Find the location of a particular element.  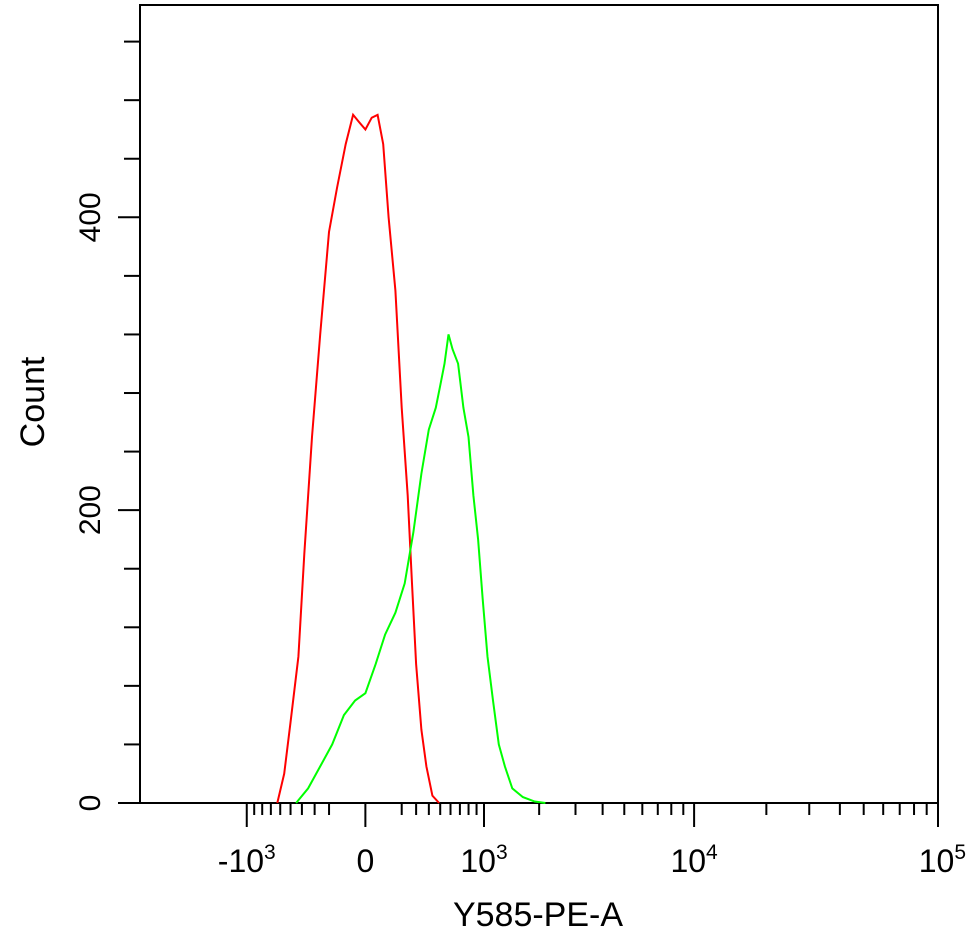

y-tick-label: 200 is located at coordinates (90, 510).